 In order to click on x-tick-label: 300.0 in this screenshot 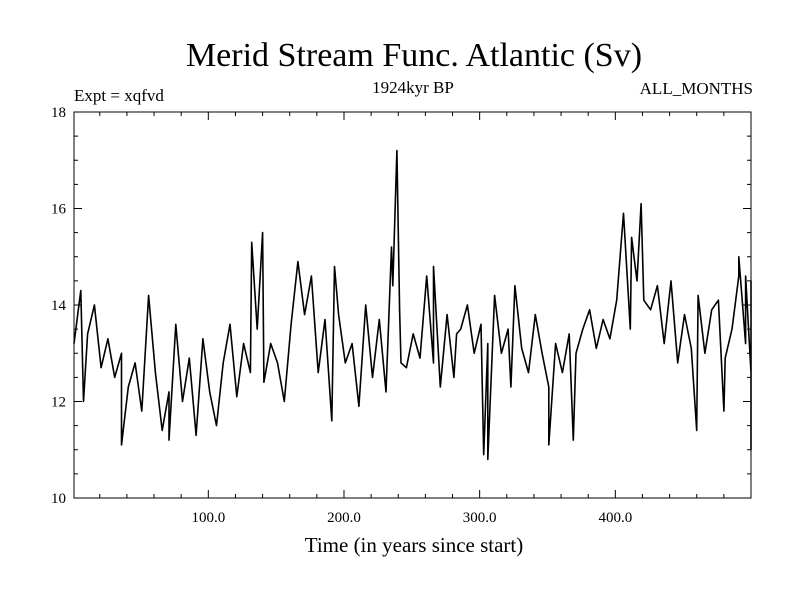, I will do `click(480, 518)`.